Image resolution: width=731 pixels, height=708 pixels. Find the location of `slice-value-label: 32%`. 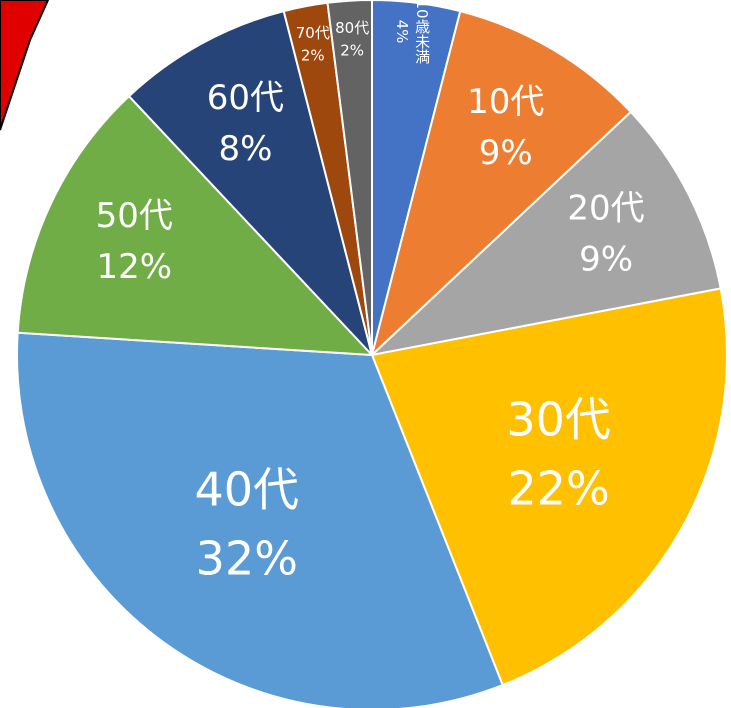

slice-value-label: 32% is located at coordinates (247, 558).